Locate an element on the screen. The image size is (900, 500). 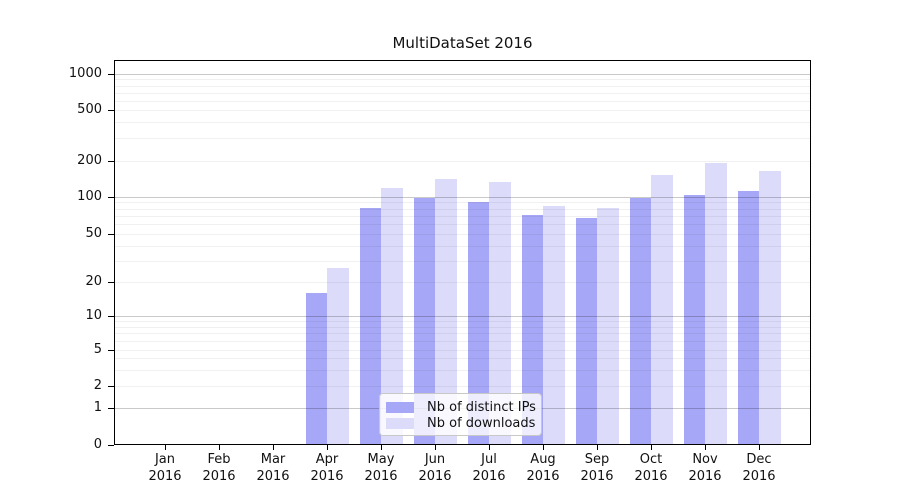
x-tick-mark-jun-2016 is located at coordinates (435, 447).